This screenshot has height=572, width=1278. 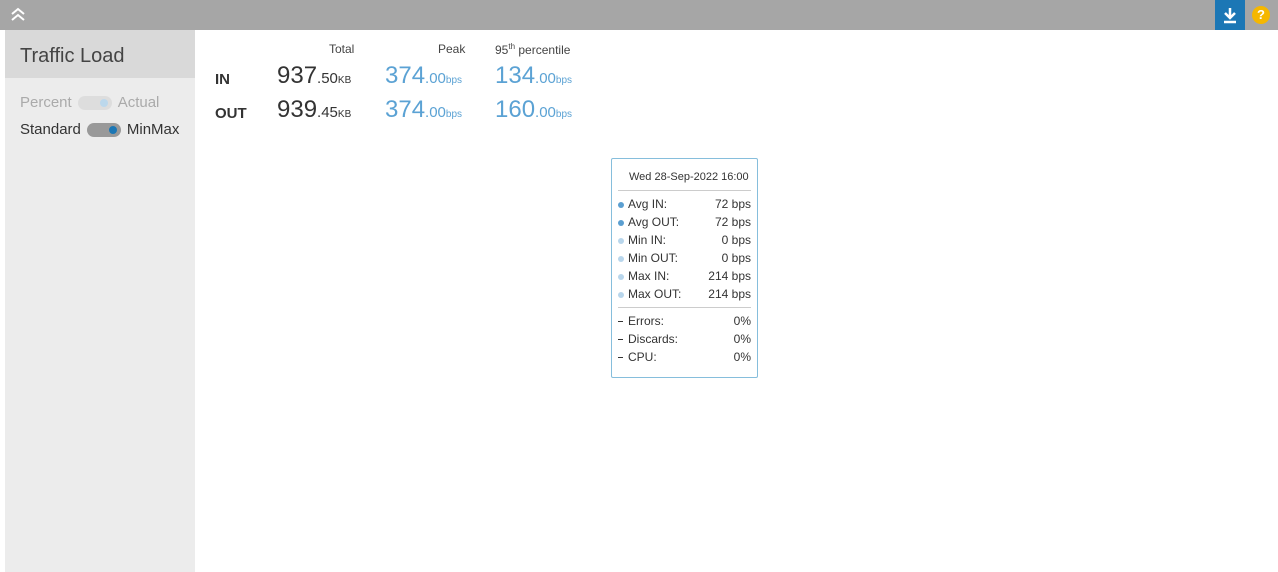 I want to click on tooltip-label: Avg IN:, so click(x=642, y=204).